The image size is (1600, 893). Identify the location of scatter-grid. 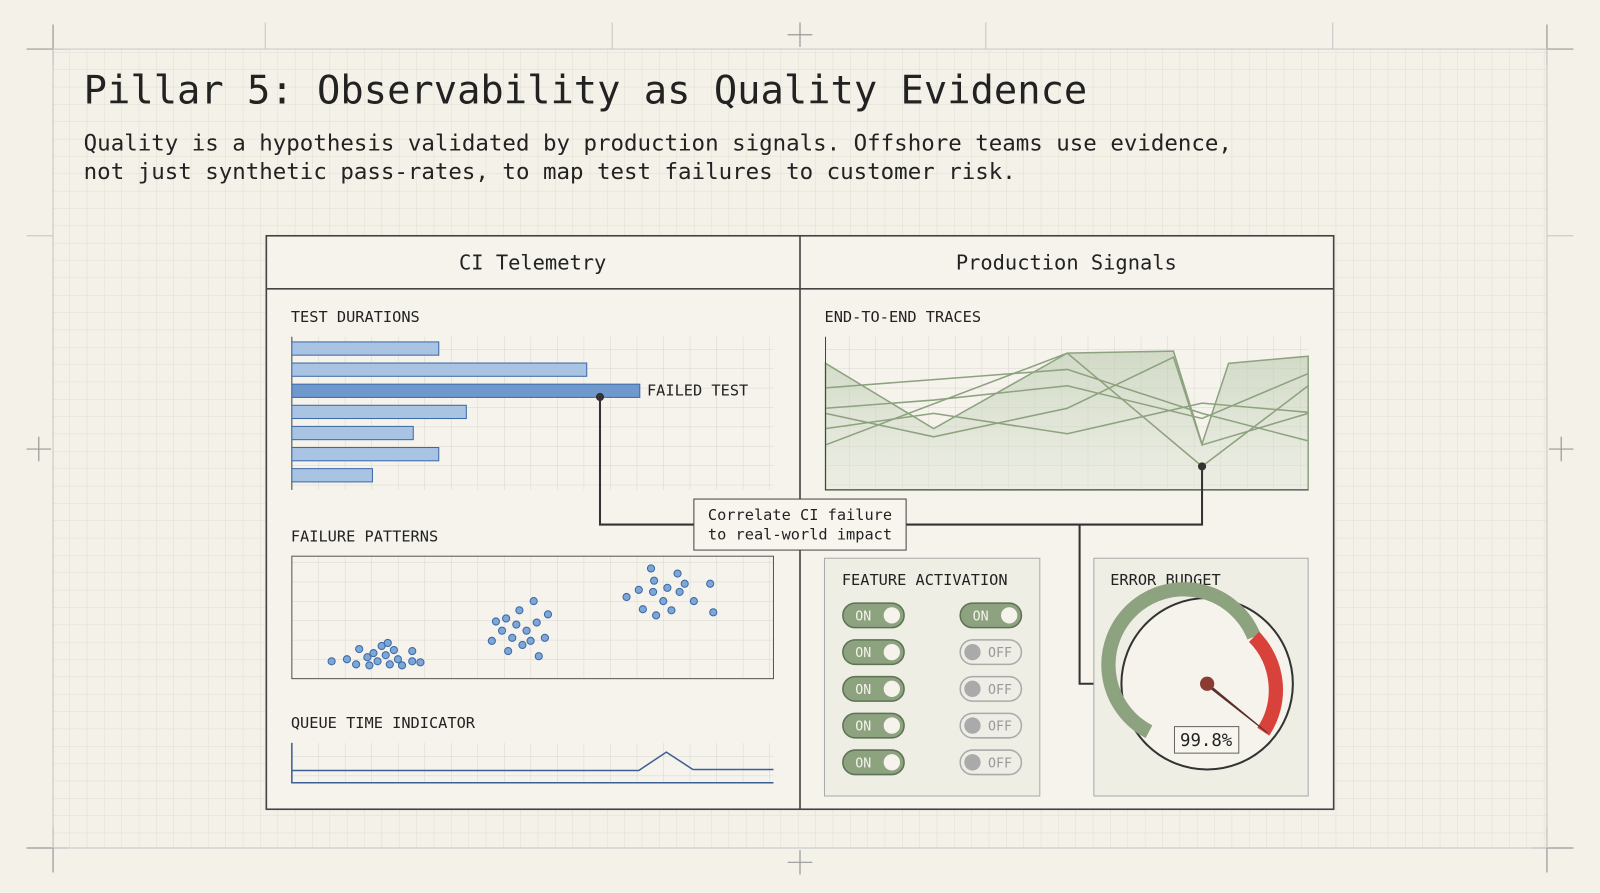
(532, 617).